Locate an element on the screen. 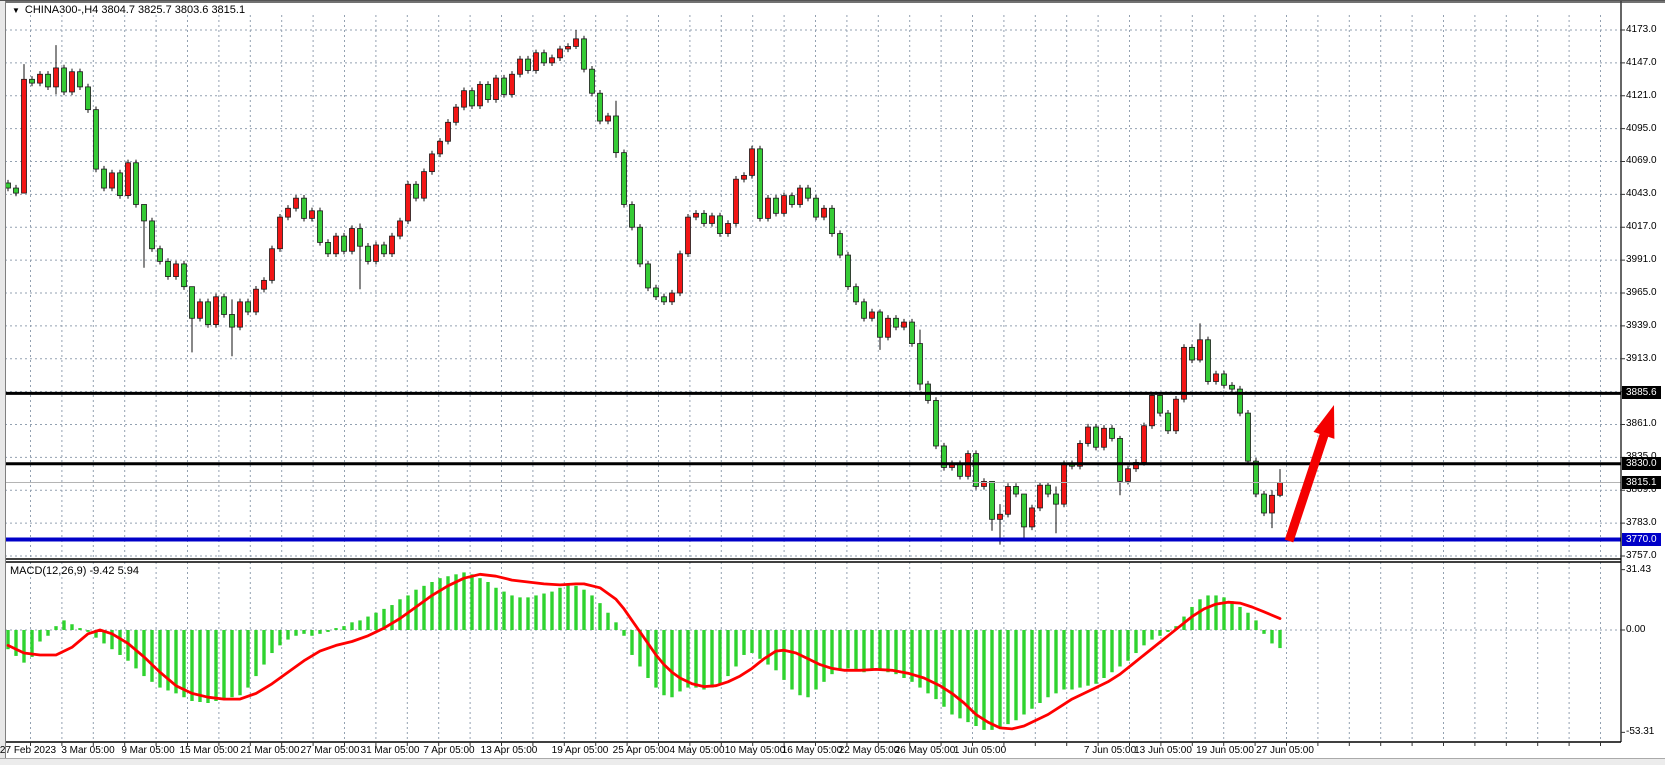  price-axis-label: 4121.0 is located at coordinates (1641, 95).